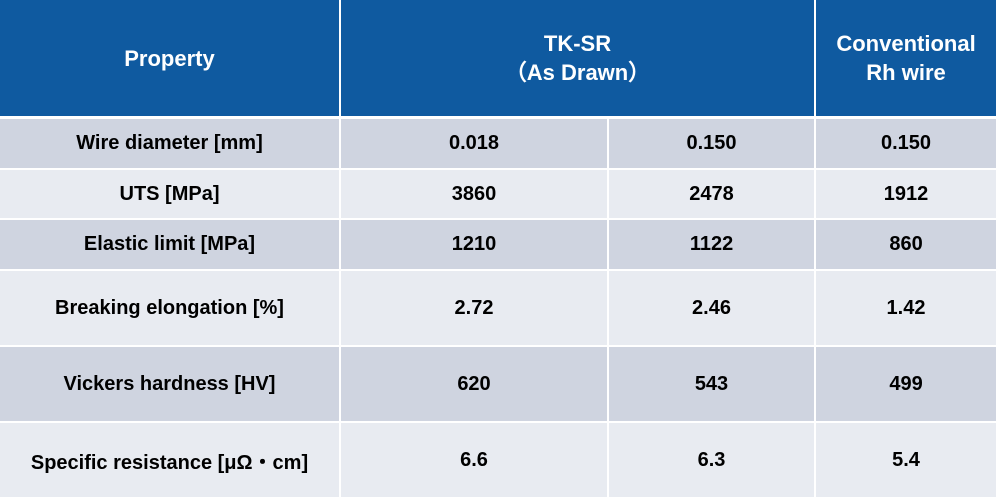 The image size is (996, 497). I want to click on cell-tksr-b: 0.150, so click(711, 142).